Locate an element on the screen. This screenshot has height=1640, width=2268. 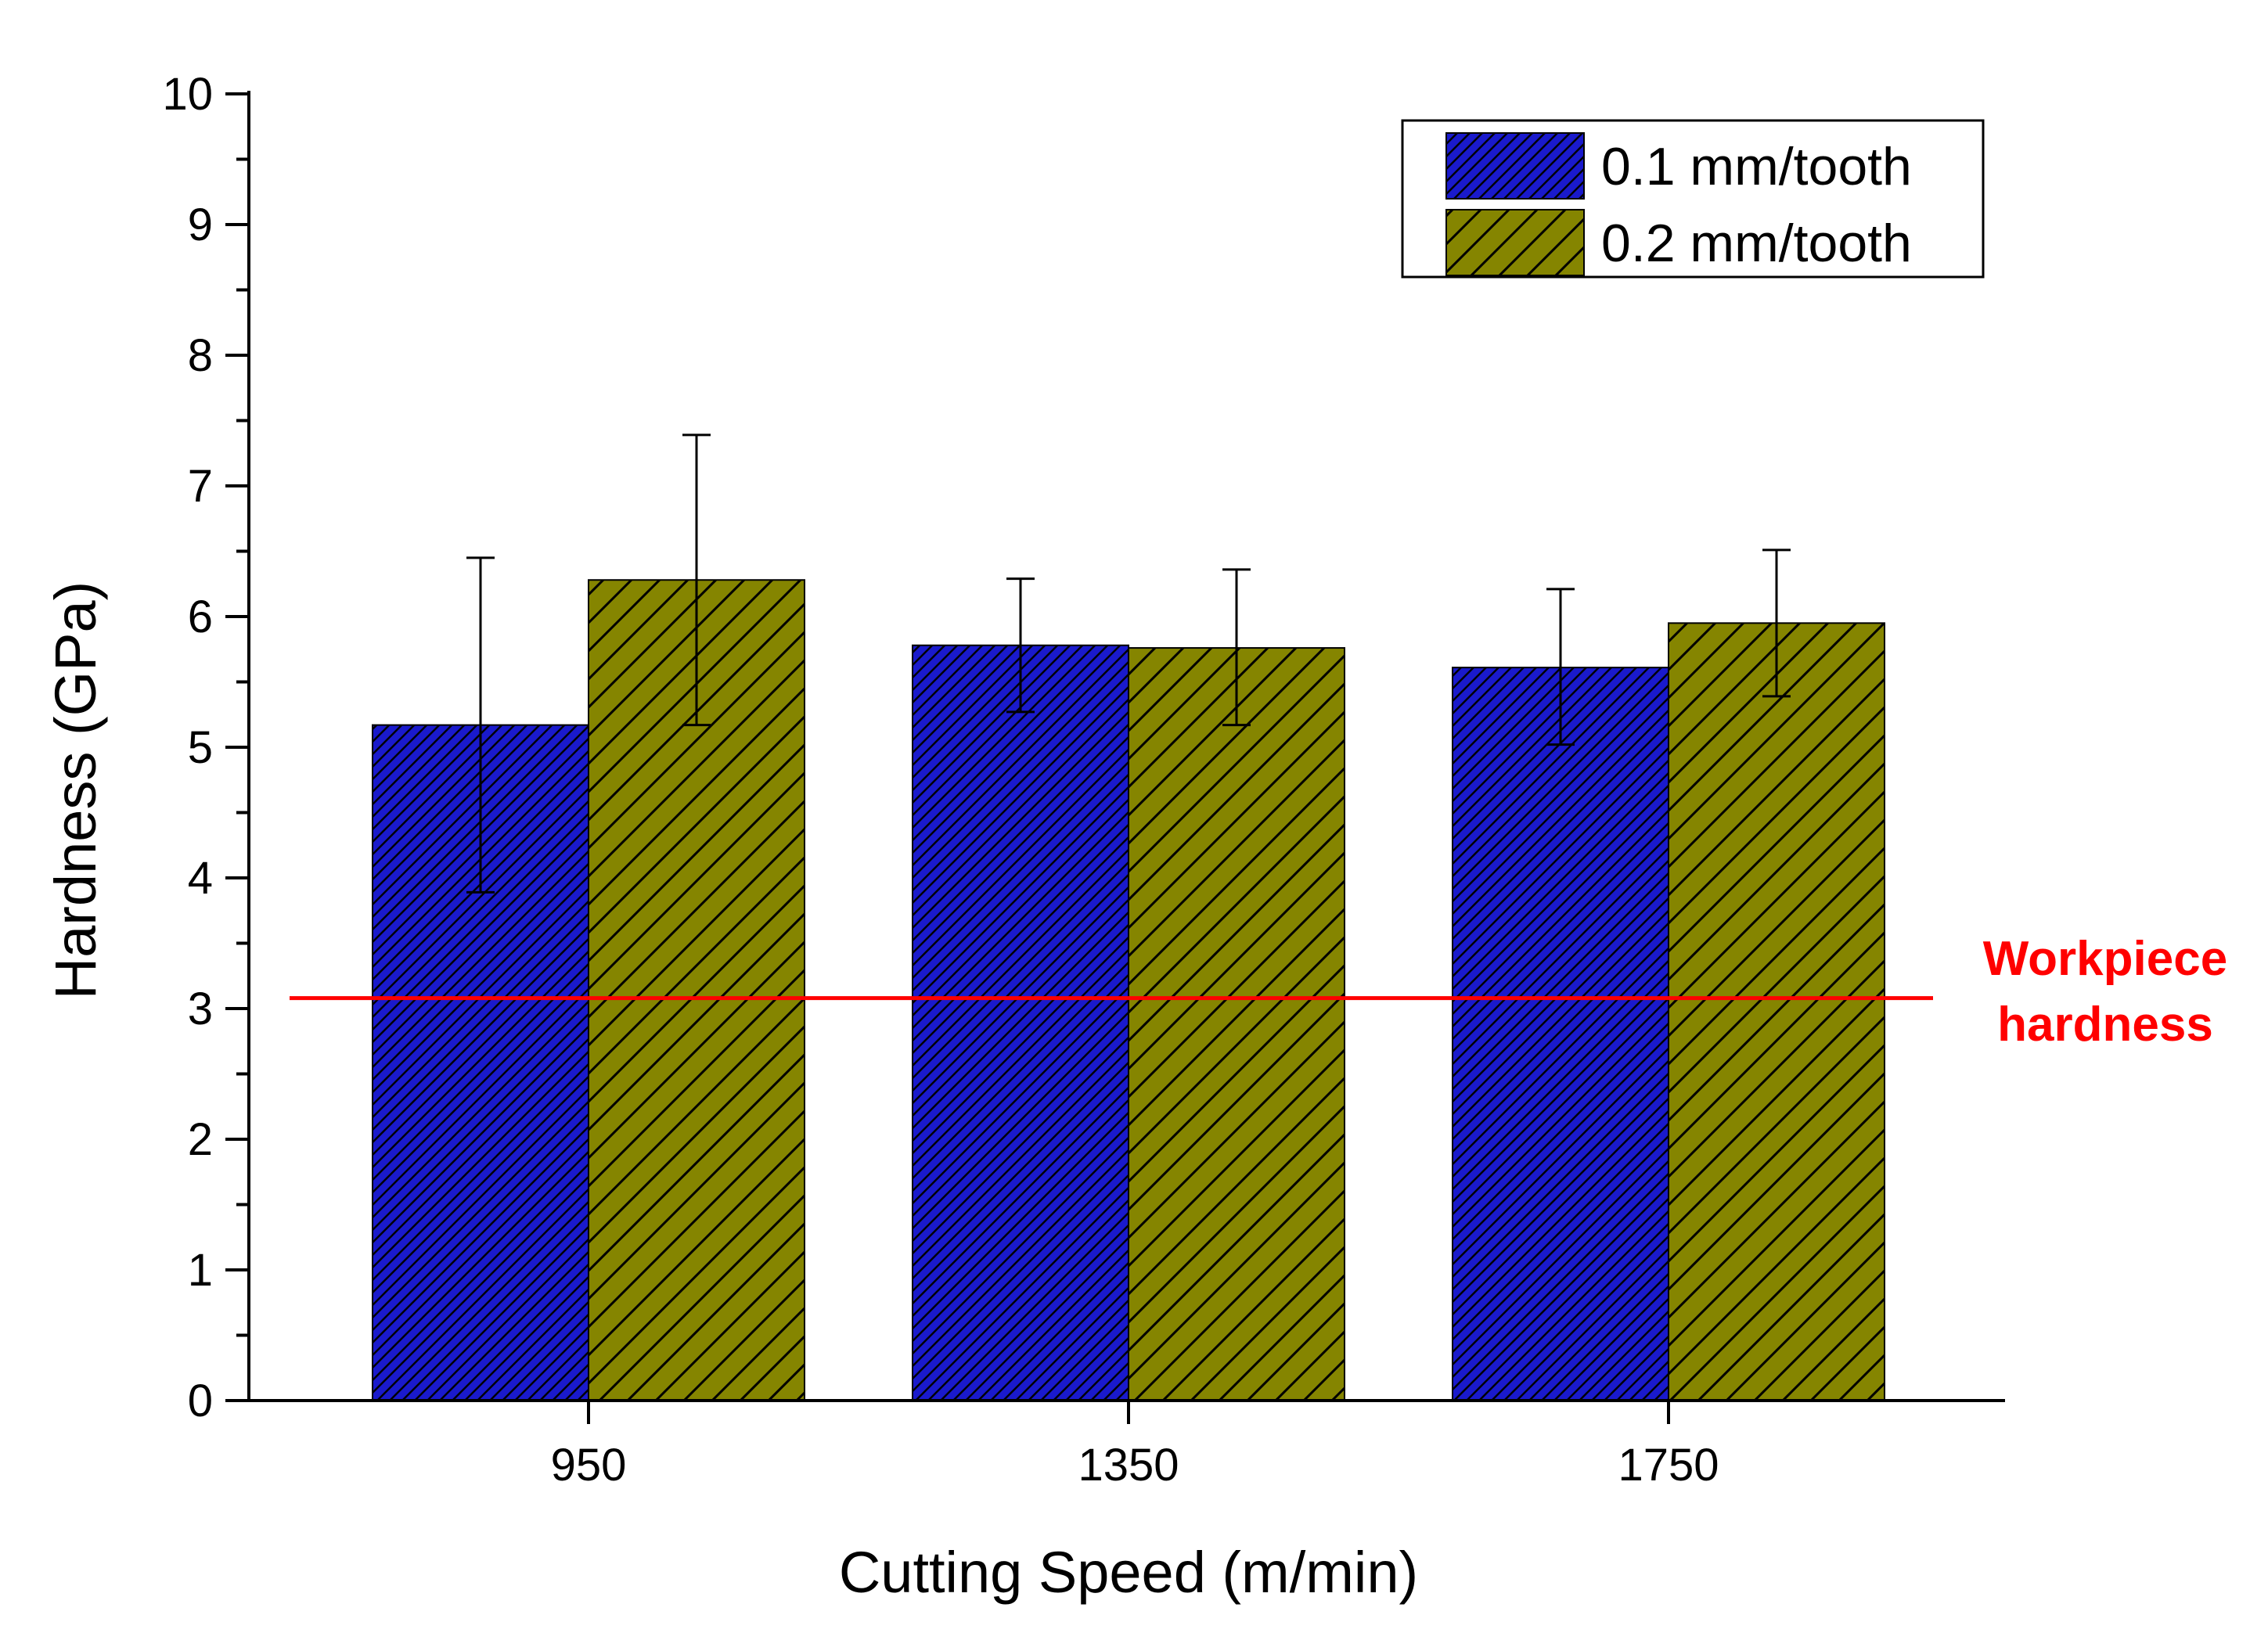
reference-label-line-1: Workpiece is located at coordinates (2105, 959).